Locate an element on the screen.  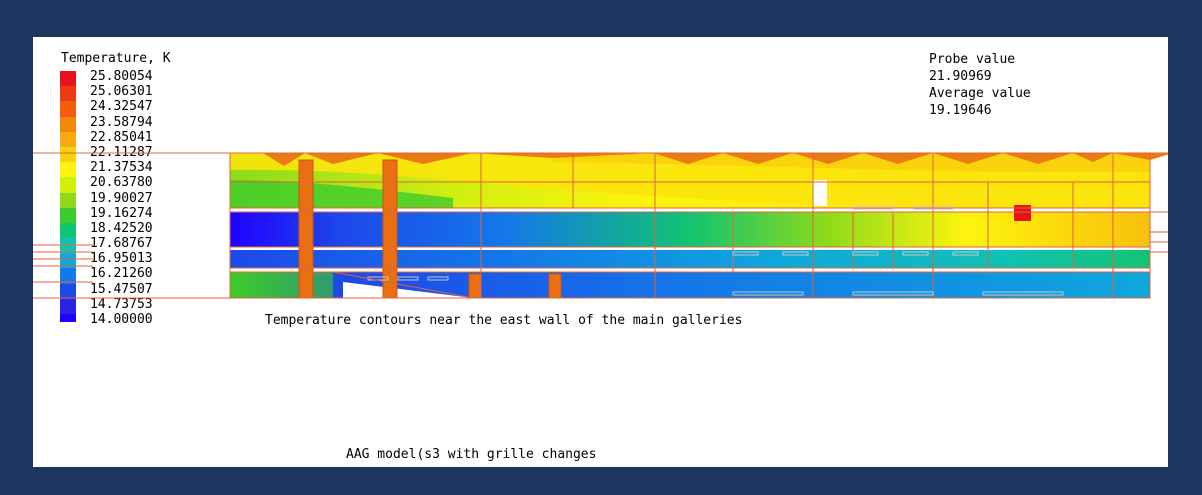
average-value: 19.19646 is located at coordinates (960, 110).